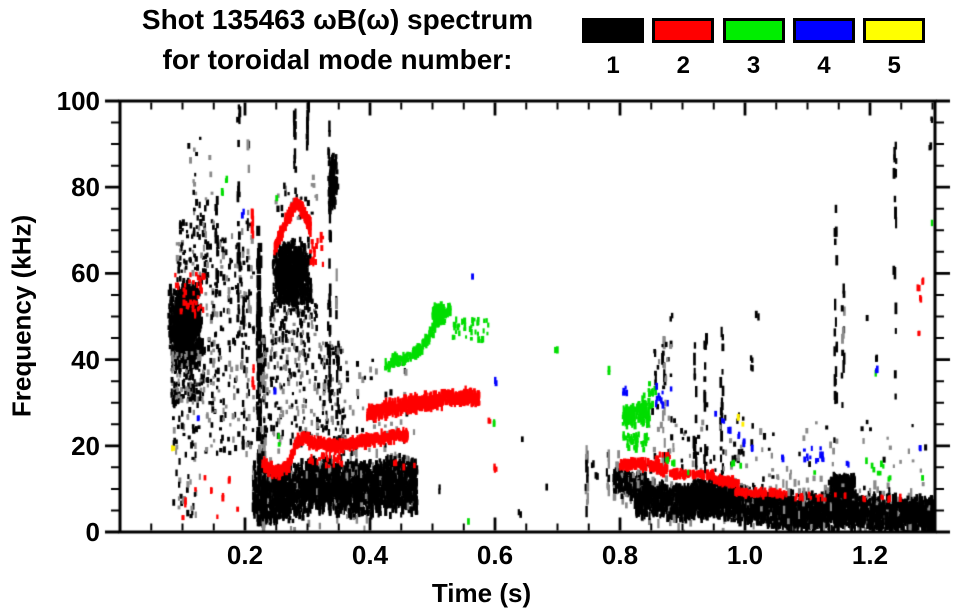  I want to click on y-tick-label: 20, so click(85, 445).